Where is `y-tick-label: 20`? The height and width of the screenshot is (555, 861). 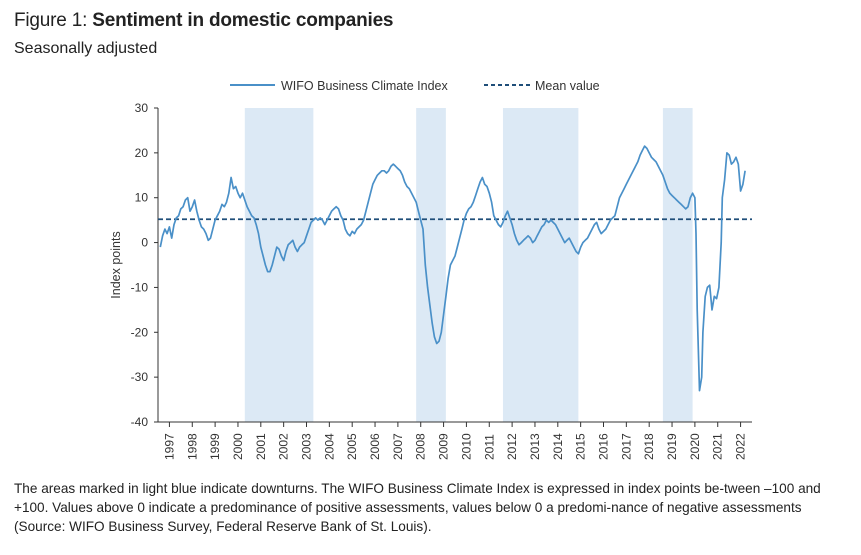
y-tick-label: 20 is located at coordinates (142, 153).